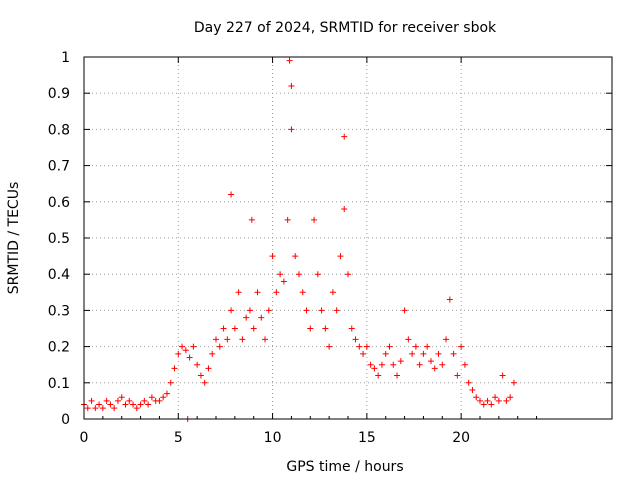 The image size is (640, 480). What do you see at coordinates (59, 130) in the screenshot?
I see `y-tick-label: 0.8` at bounding box center [59, 130].